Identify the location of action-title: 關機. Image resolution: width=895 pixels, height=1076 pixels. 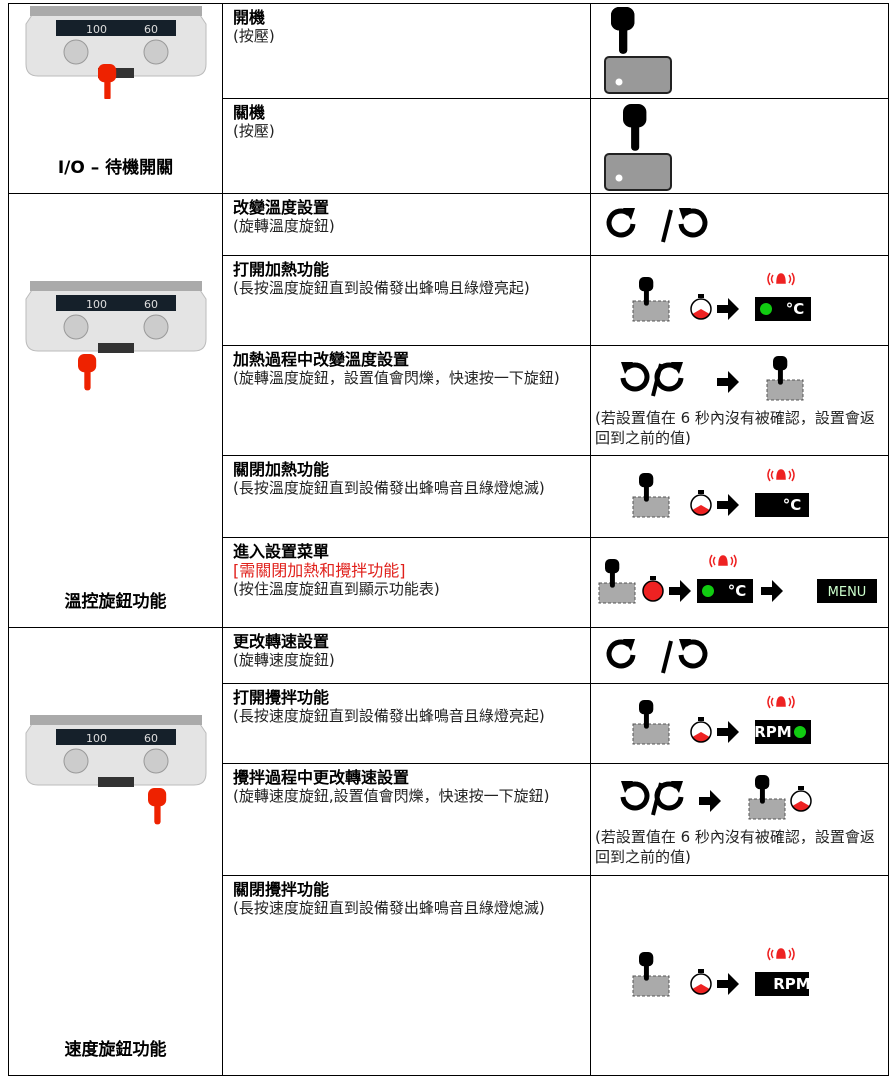
(249, 112).